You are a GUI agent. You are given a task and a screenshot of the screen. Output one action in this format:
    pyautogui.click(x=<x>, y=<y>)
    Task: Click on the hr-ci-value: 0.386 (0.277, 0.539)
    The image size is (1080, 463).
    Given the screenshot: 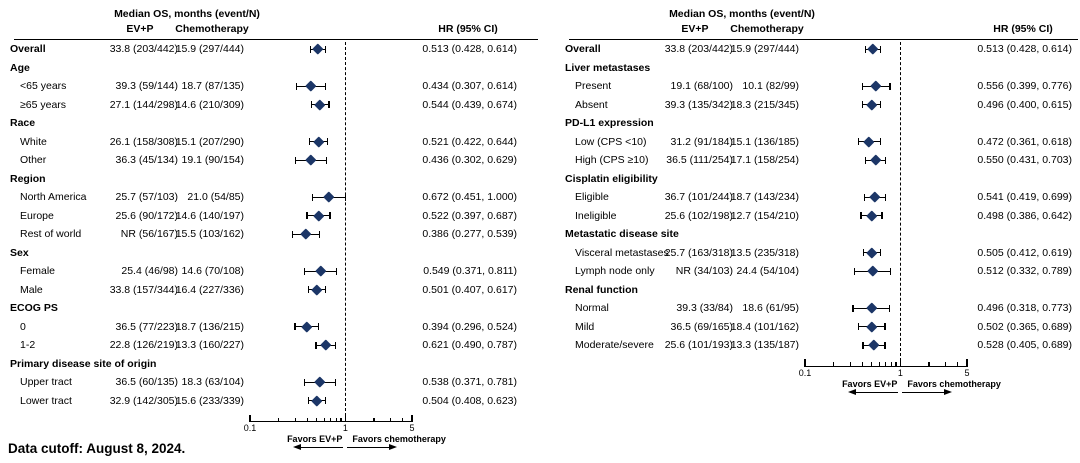 What is the action you would take?
    pyautogui.click(x=469, y=234)
    